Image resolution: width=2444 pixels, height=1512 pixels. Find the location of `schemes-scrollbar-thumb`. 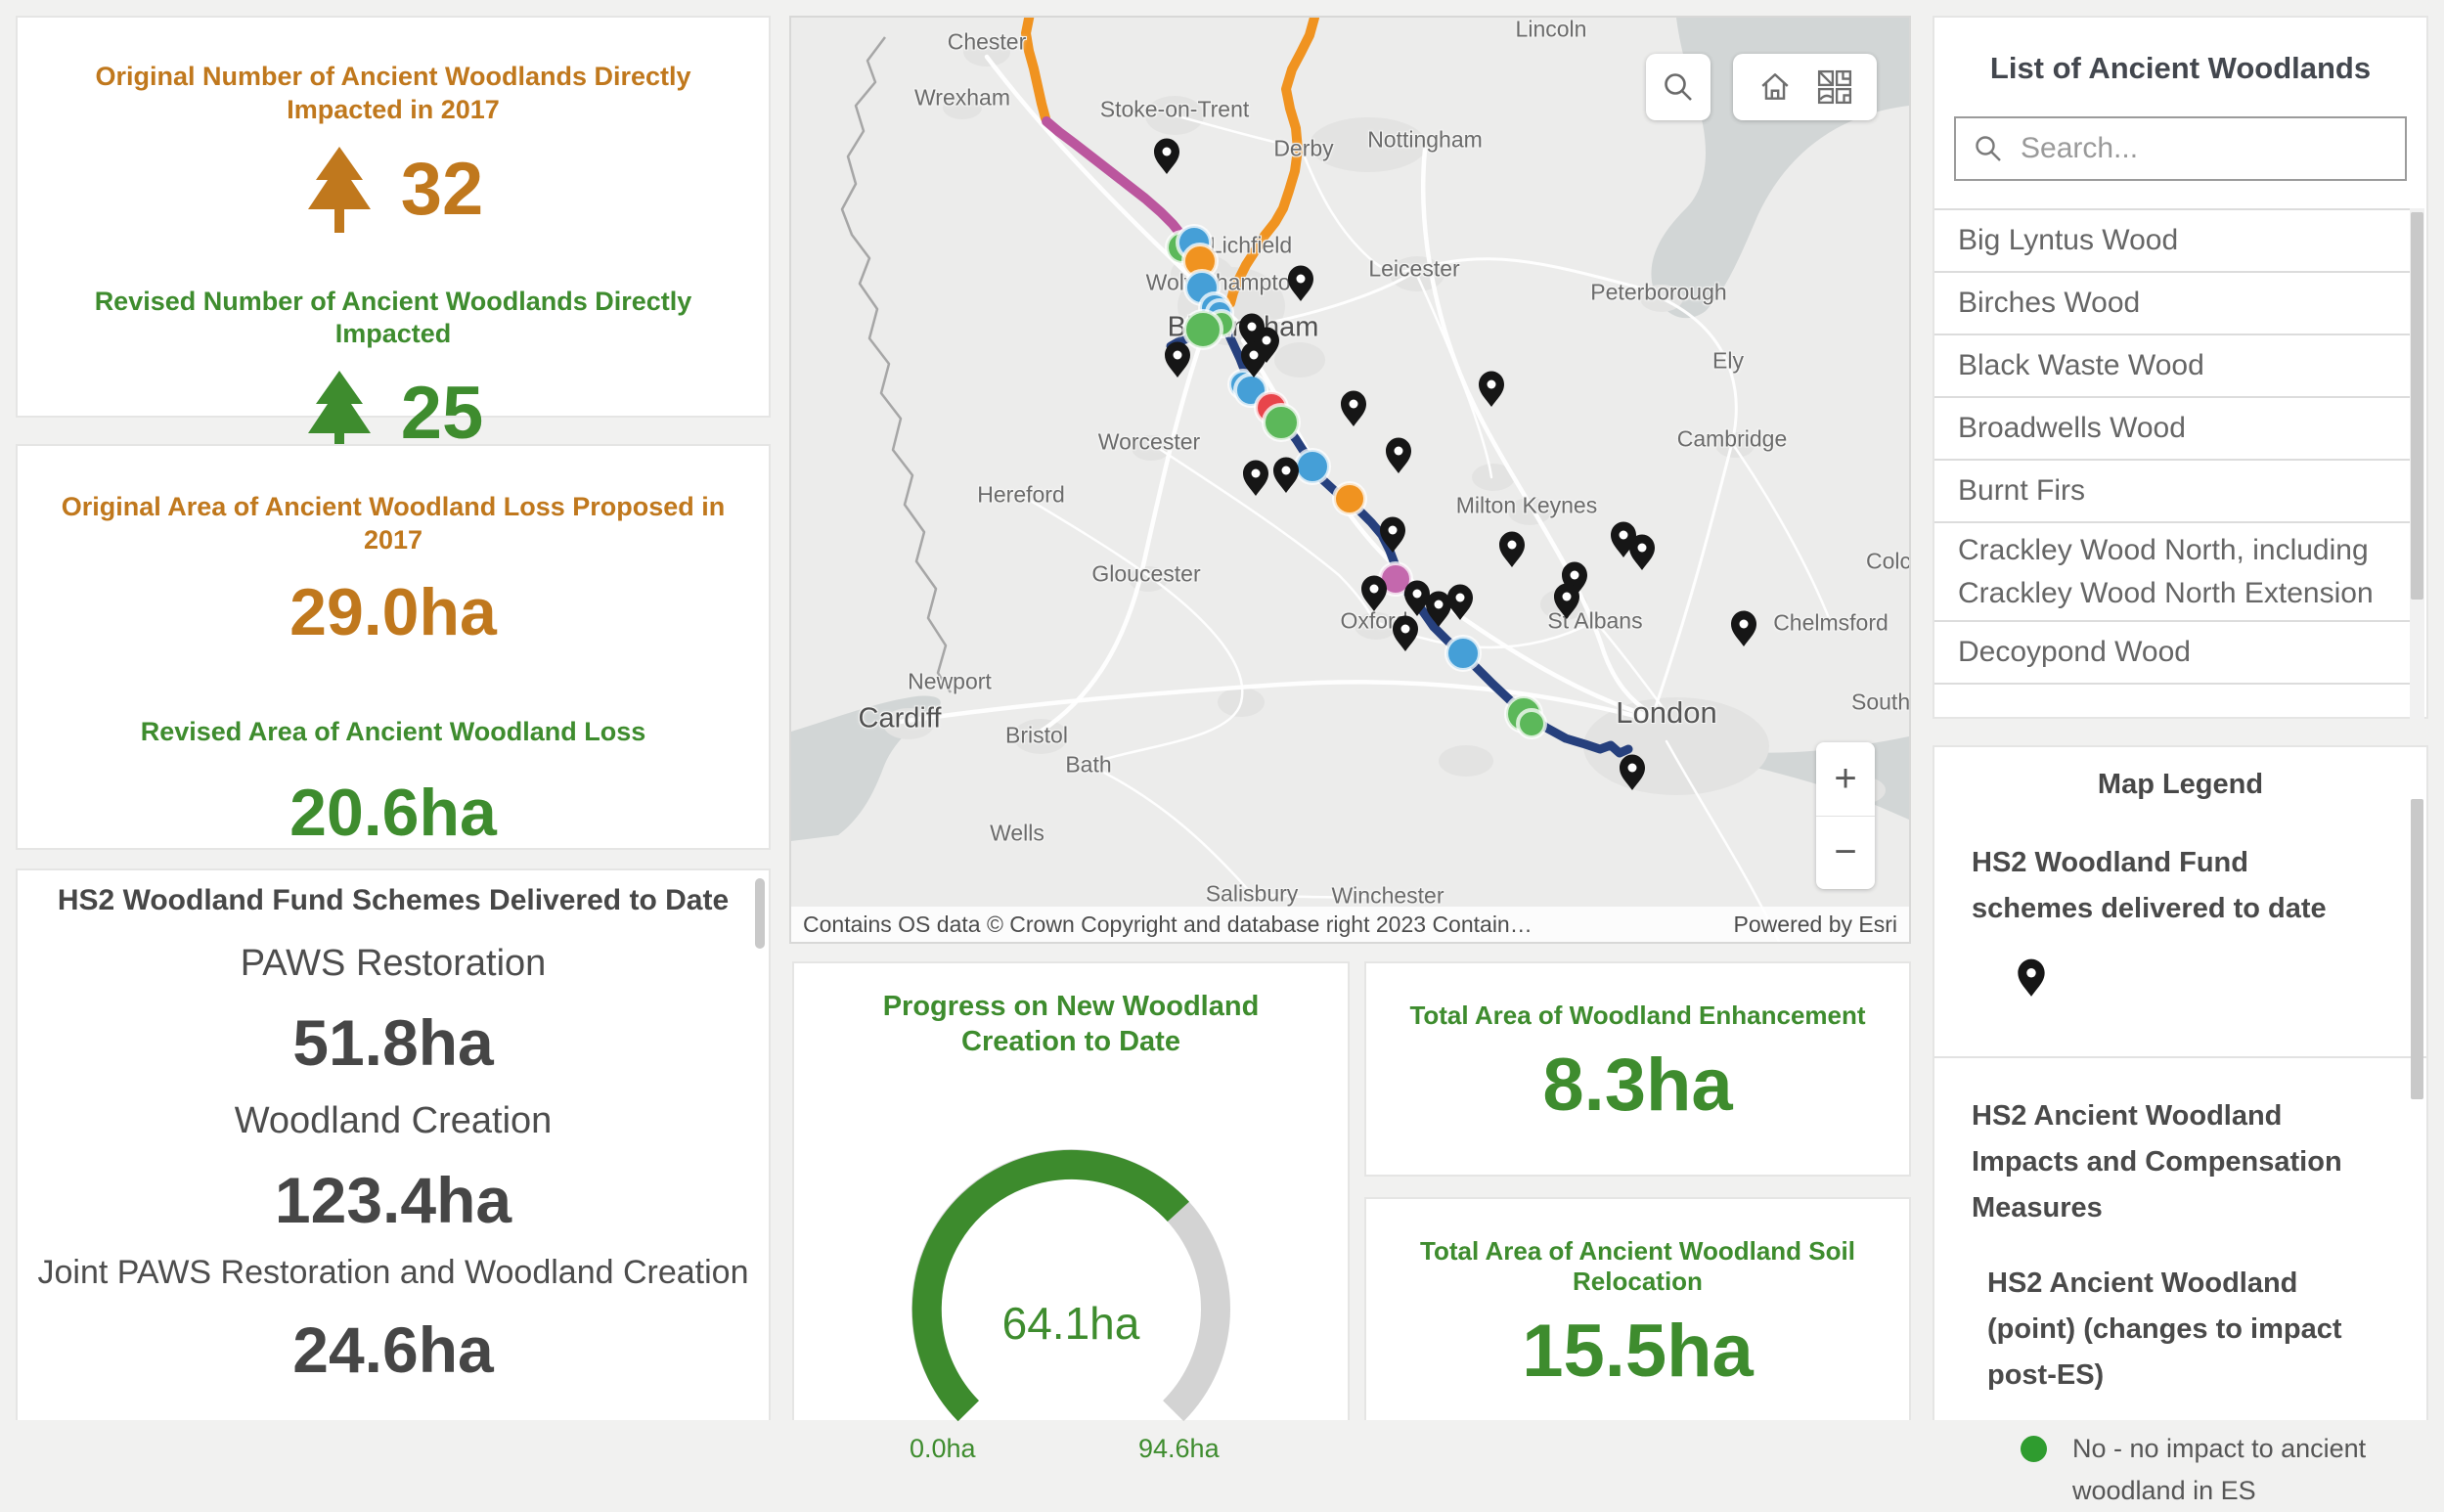

schemes-scrollbar-thumb is located at coordinates (760, 914).